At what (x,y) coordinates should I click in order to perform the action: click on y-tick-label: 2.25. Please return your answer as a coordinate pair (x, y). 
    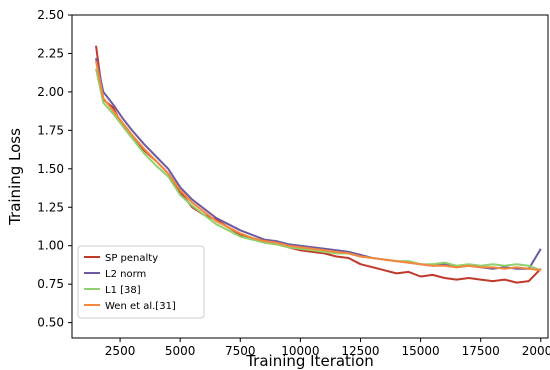
    Looking at the image, I should click on (50, 53).